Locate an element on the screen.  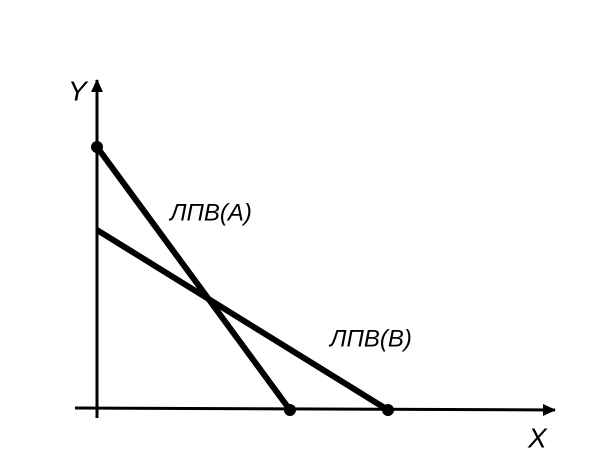
y-axis-label: Y is located at coordinates (78, 90).